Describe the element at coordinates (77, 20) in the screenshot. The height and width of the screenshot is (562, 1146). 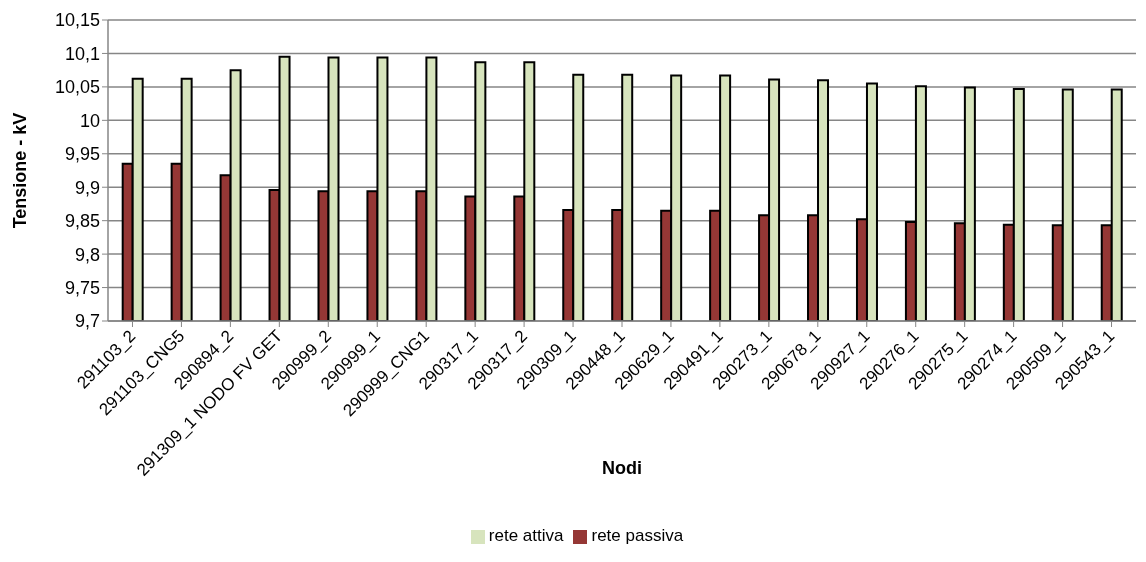
I see `y-tick-label: 10,15` at that location.